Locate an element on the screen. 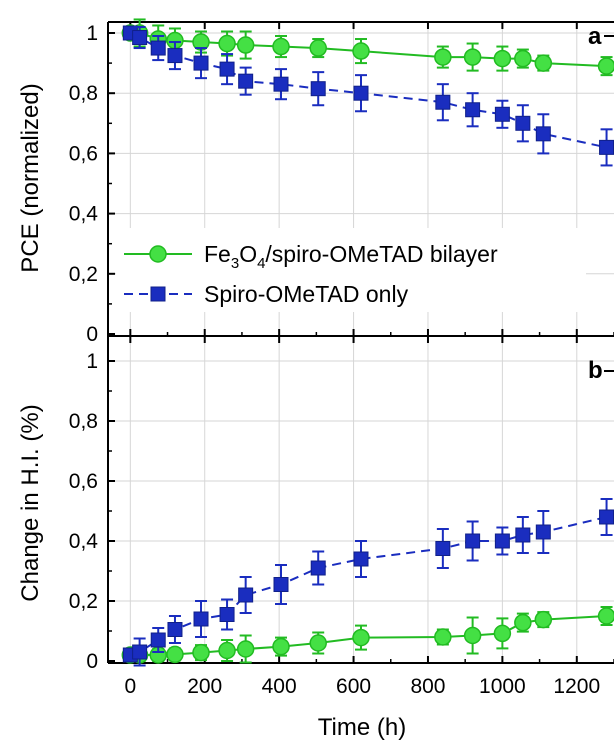 The image size is (614, 751). legend-marker-spiro is located at coordinates (158, 294).